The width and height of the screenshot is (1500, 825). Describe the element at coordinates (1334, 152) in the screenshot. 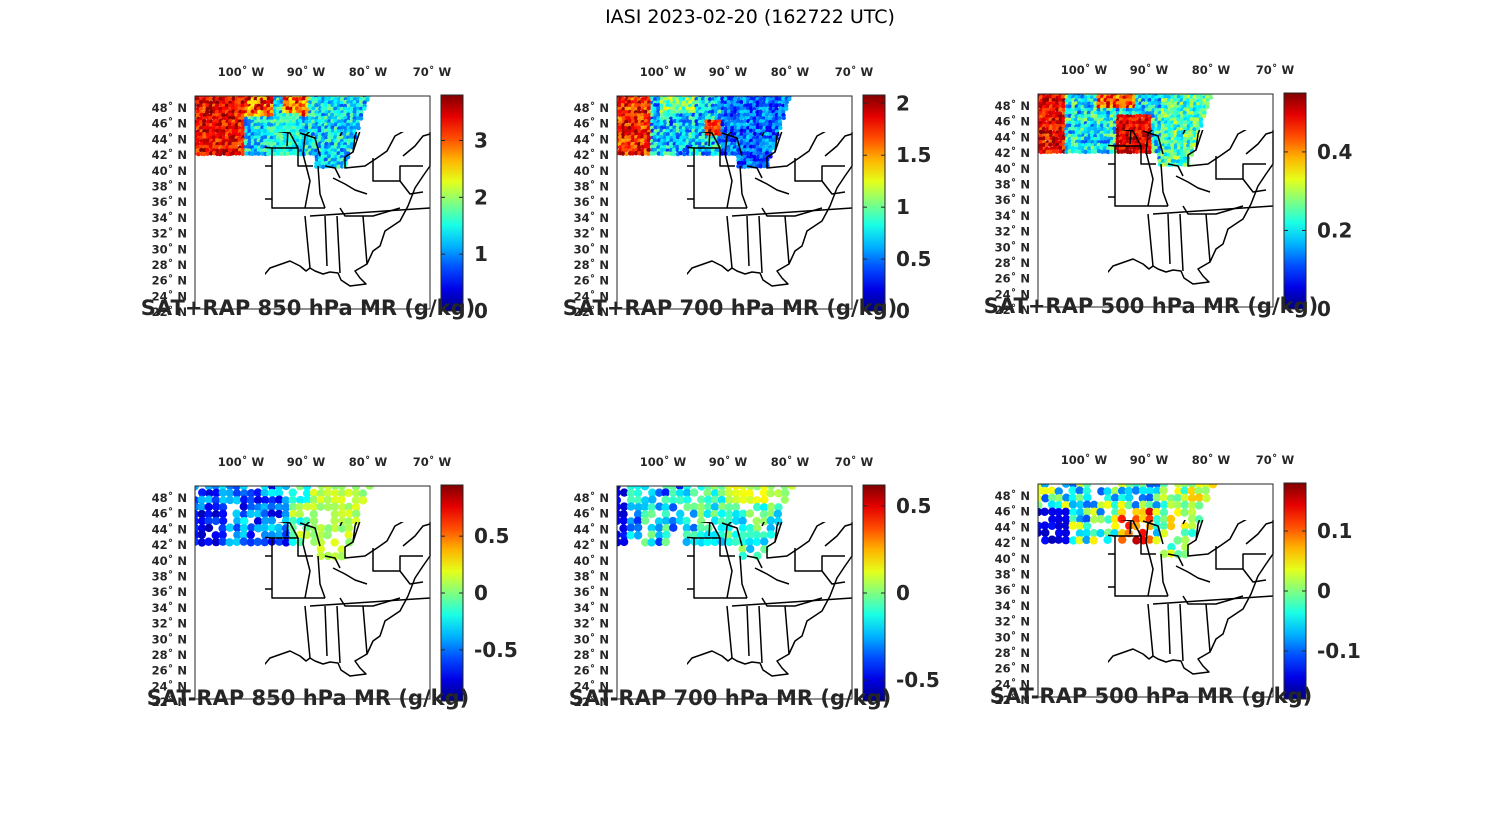

I see `colorbar-tick-label: 0.4` at that location.